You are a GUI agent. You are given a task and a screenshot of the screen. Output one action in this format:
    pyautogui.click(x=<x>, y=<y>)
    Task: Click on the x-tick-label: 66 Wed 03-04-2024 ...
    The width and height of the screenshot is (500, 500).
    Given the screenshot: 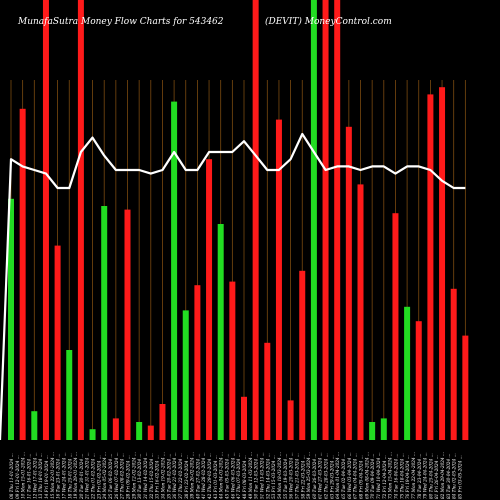 What is the action you would take?
    pyautogui.click(x=349, y=475)
    